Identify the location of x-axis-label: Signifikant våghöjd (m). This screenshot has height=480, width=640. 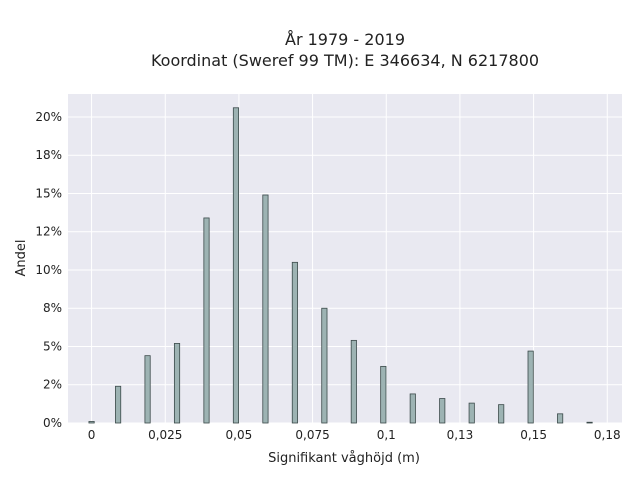
(344, 458).